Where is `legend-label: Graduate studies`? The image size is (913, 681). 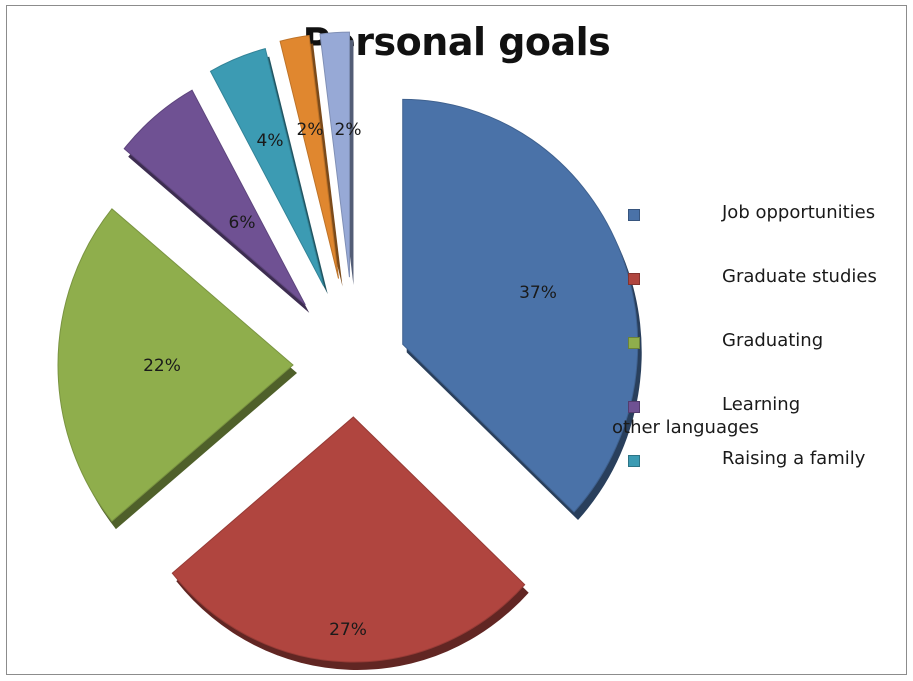 legend-label: Graduate studies is located at coordinates (799, 276).